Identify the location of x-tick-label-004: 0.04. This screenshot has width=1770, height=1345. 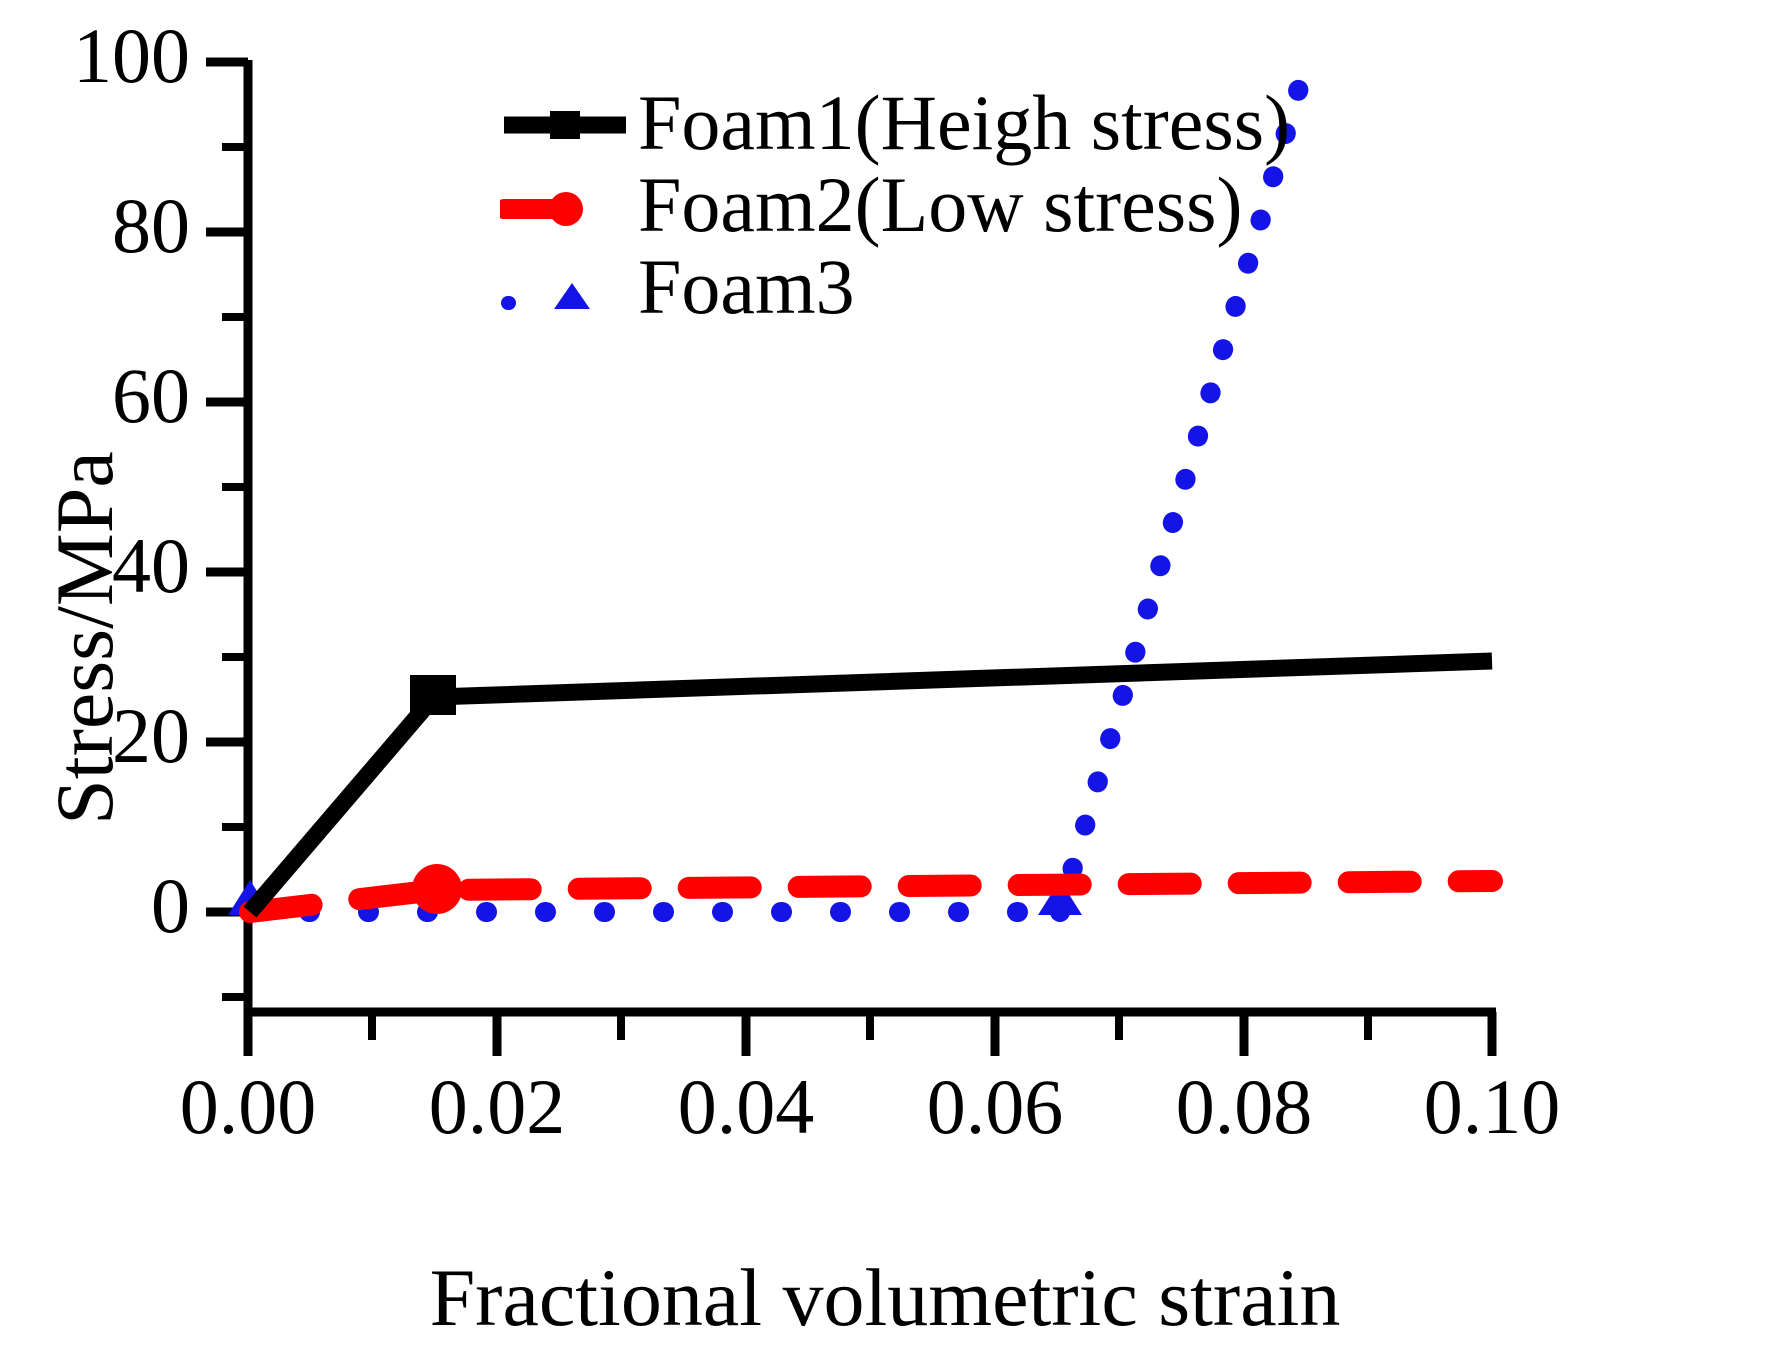
(746, 1106).